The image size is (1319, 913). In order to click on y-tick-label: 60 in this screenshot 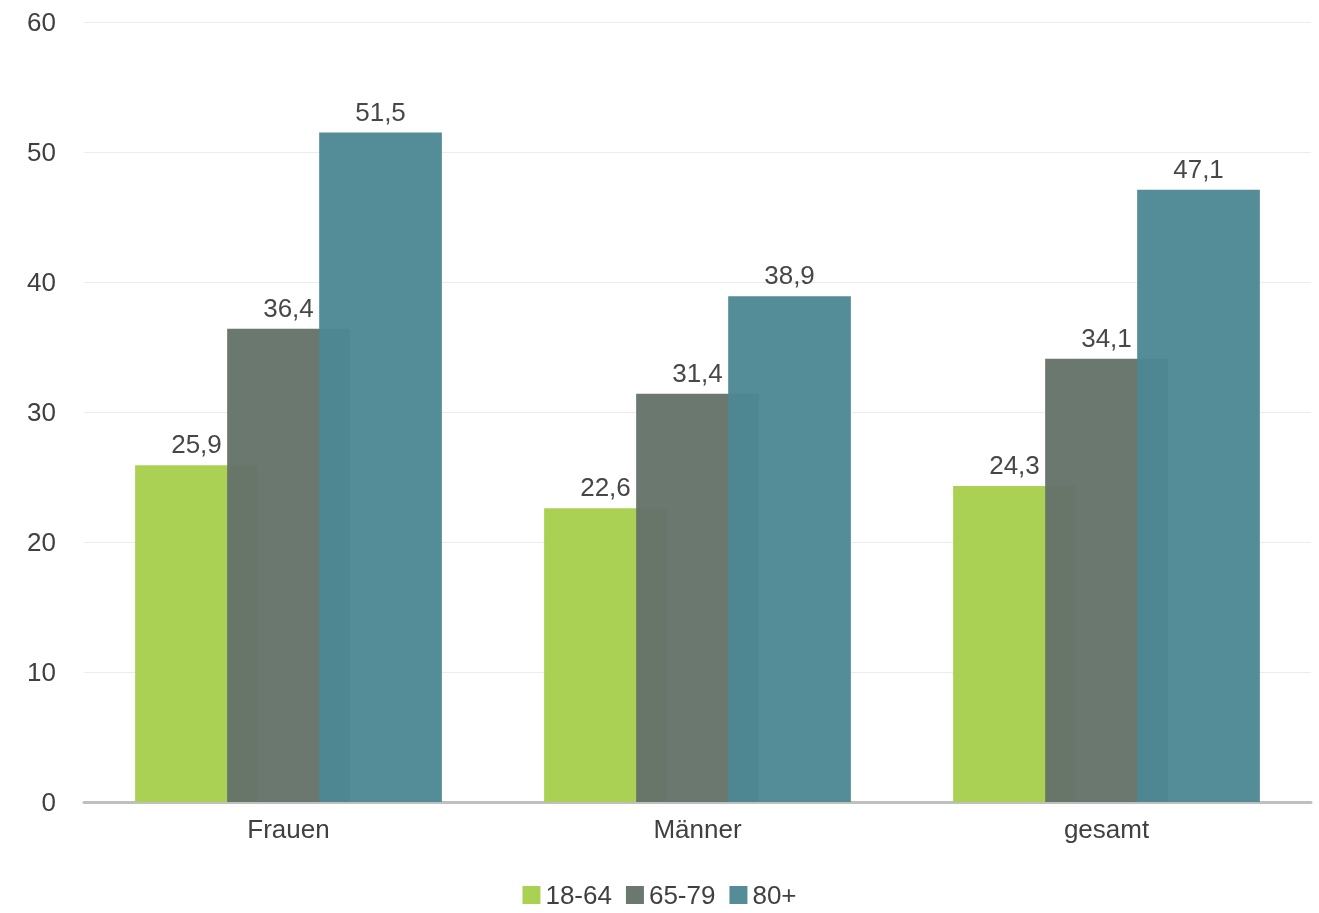, I will do `click(41, 22)`.